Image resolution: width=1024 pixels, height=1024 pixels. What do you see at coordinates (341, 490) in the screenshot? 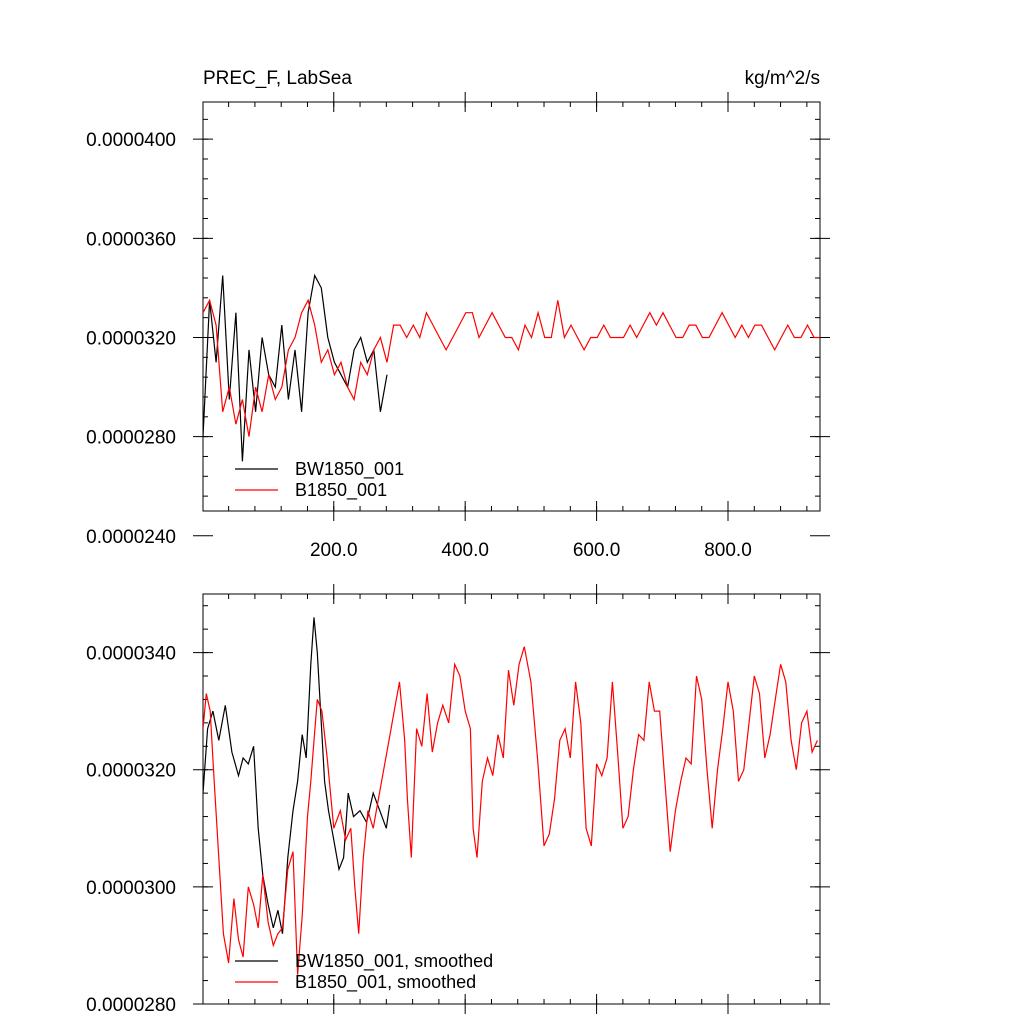
I see `legend-label-1: B1850_001` at bounding box center [341, 490].